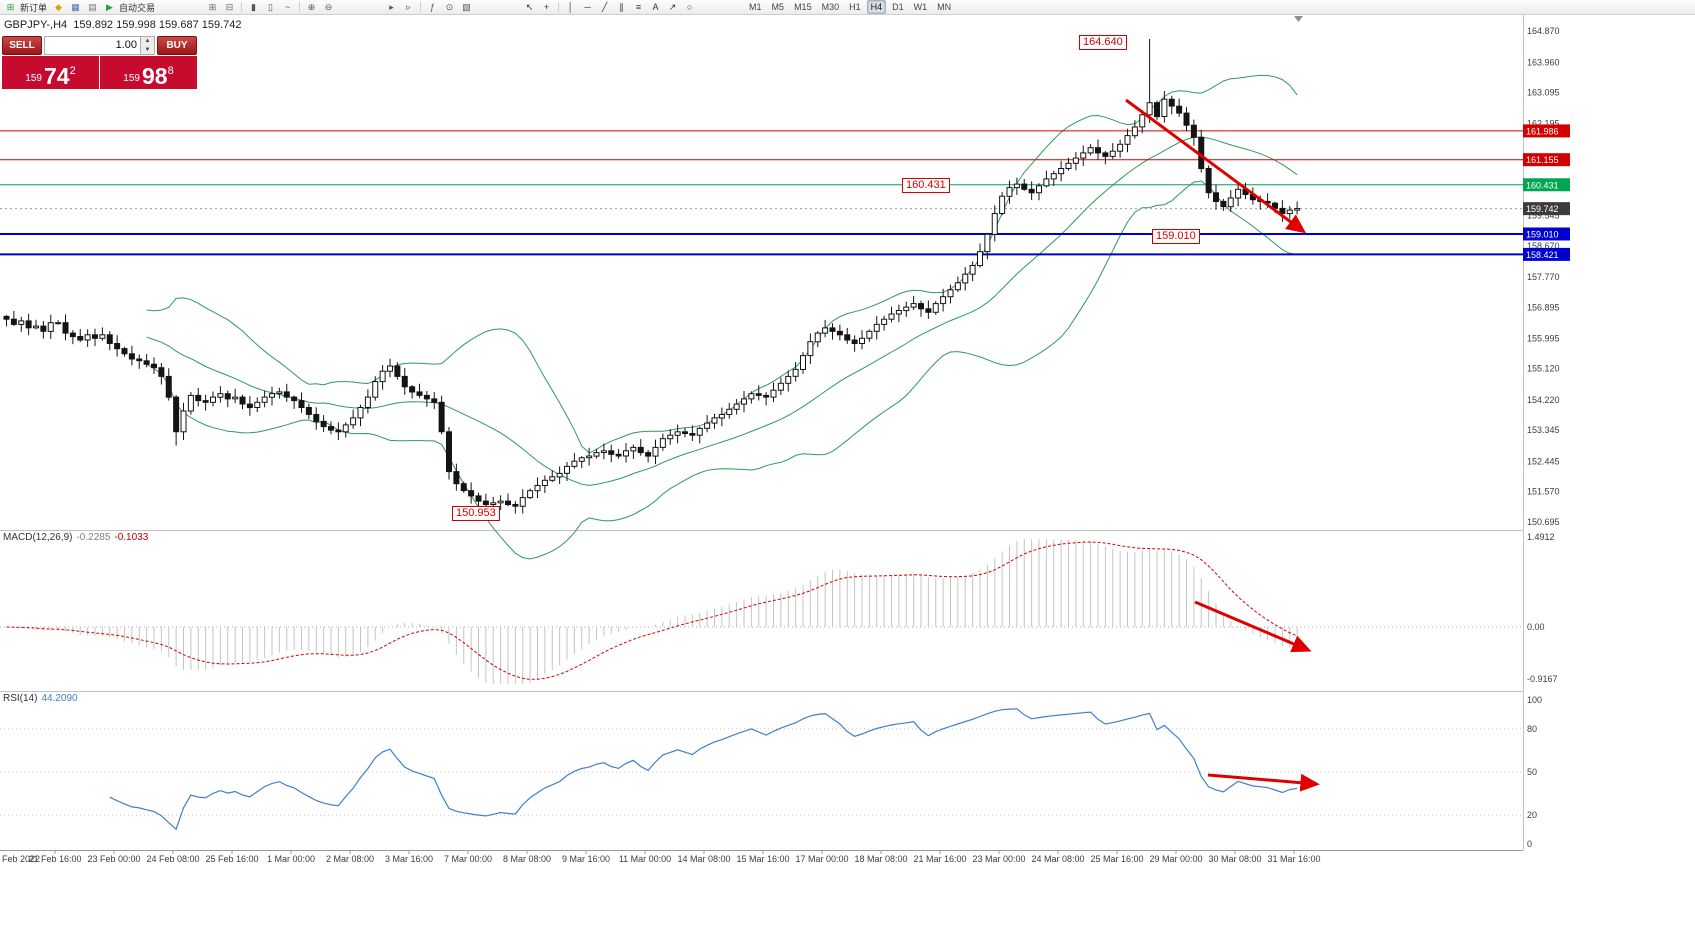  I want to click on bar-chart-icon: ▮, so click(253, 7).